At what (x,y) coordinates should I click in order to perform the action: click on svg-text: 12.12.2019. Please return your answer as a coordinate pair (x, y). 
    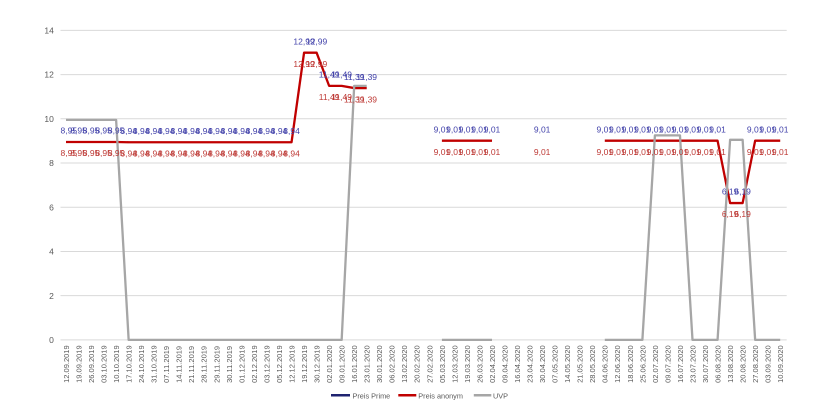
    Looking at the image, I should click on (291, 364).